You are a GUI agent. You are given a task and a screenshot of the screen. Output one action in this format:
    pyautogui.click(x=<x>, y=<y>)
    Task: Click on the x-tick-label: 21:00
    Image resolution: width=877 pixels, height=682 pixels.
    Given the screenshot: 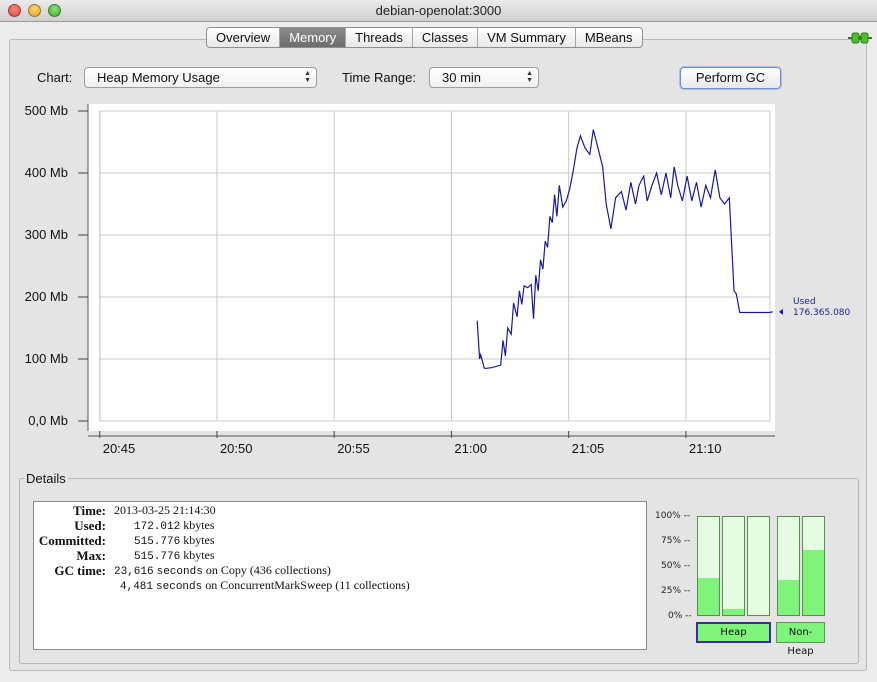 What is the action you would take?
    pyautogui.click(x=470, y=448)
    